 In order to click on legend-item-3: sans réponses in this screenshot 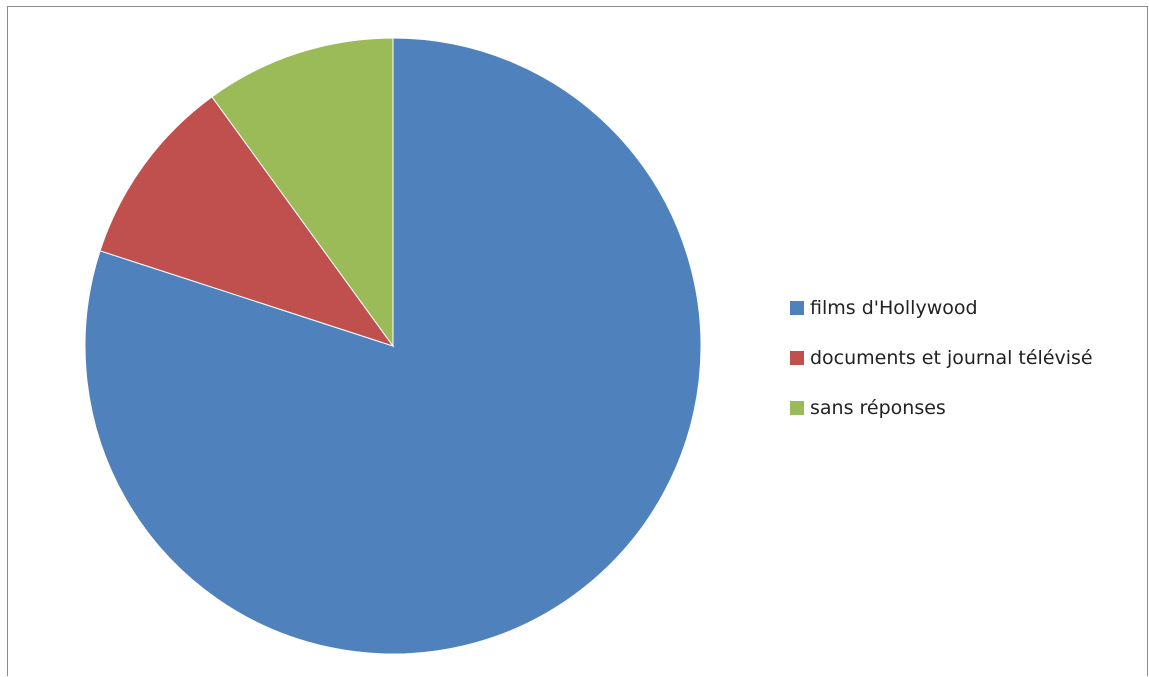, I will do `click(941, 408)`.